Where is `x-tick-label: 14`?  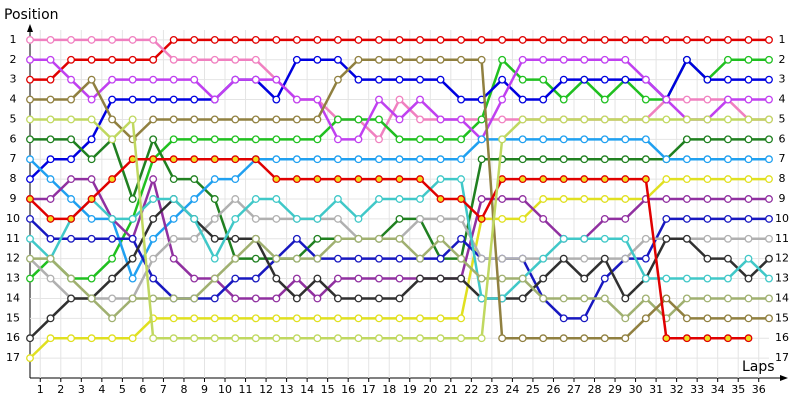 x-tick-label: 14 is located at coordinates (307, 389).